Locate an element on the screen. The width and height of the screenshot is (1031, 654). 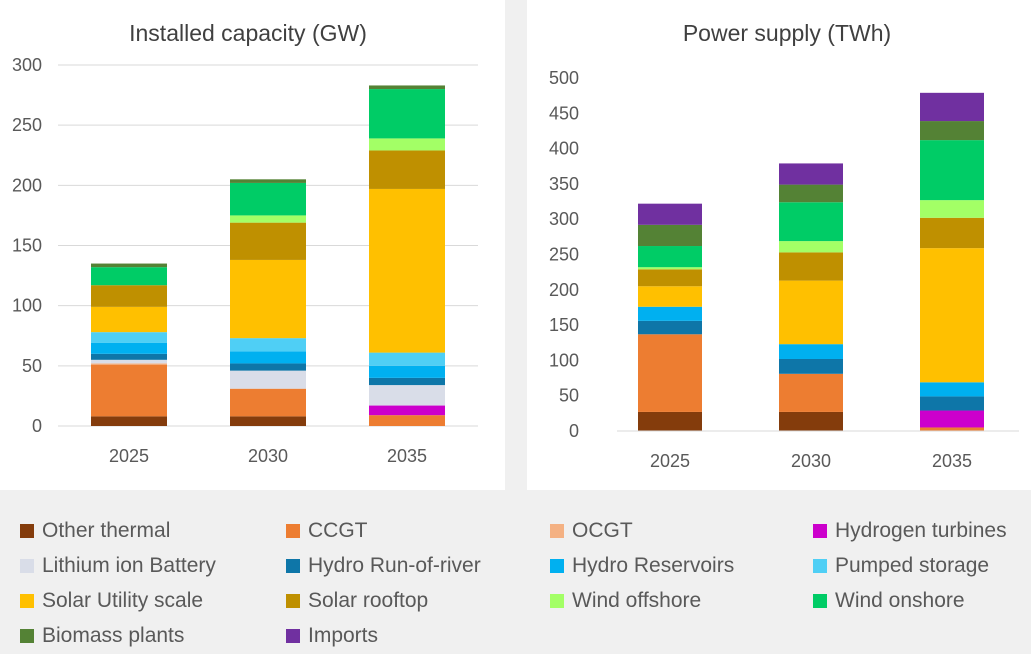
y-tick-label: 0 is located at coordinates (37, 426).